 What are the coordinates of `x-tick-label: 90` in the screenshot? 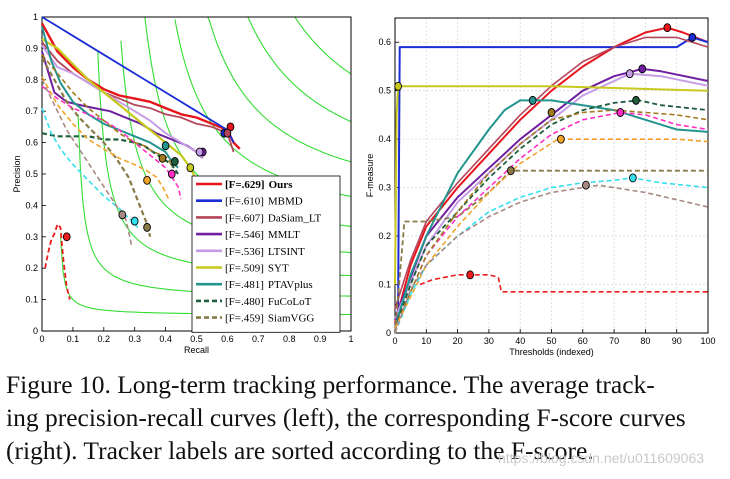 It's located at (677, 341).